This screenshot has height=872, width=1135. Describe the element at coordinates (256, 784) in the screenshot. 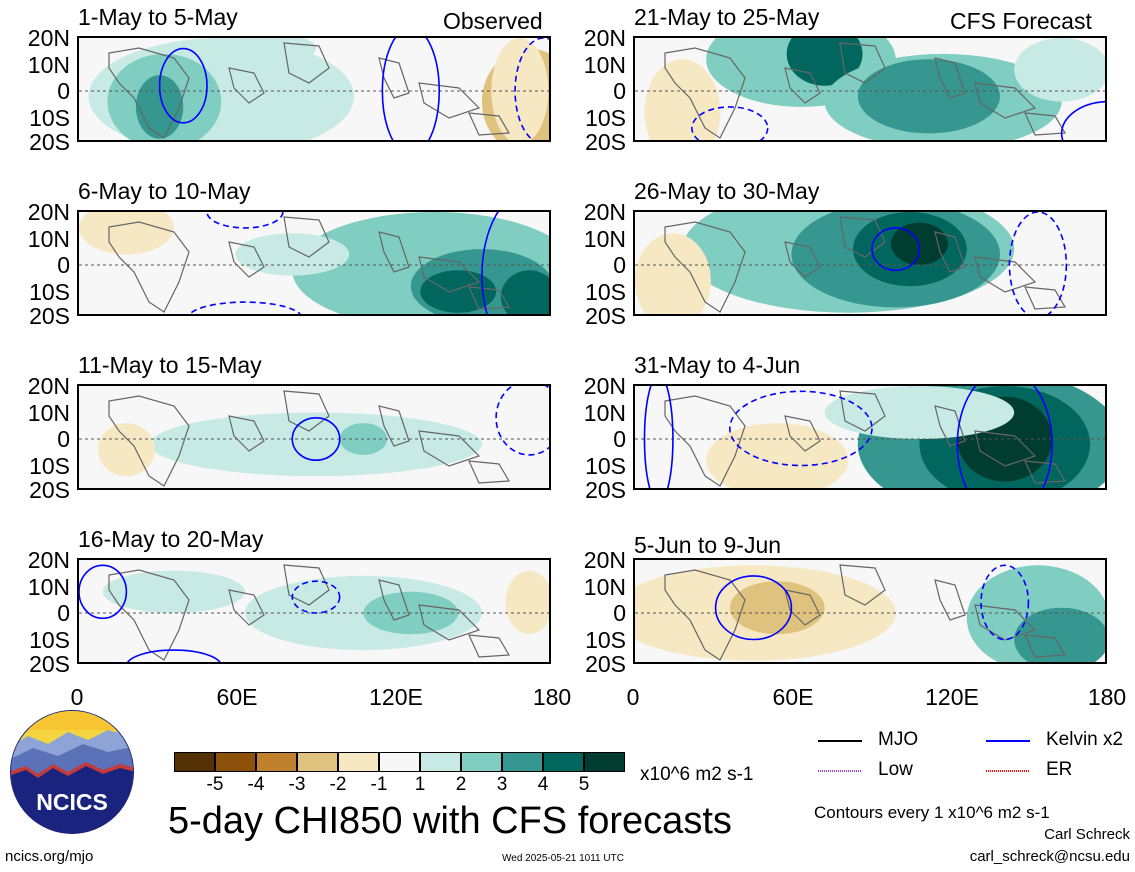

I see `colorbar-label: -4` at that location.